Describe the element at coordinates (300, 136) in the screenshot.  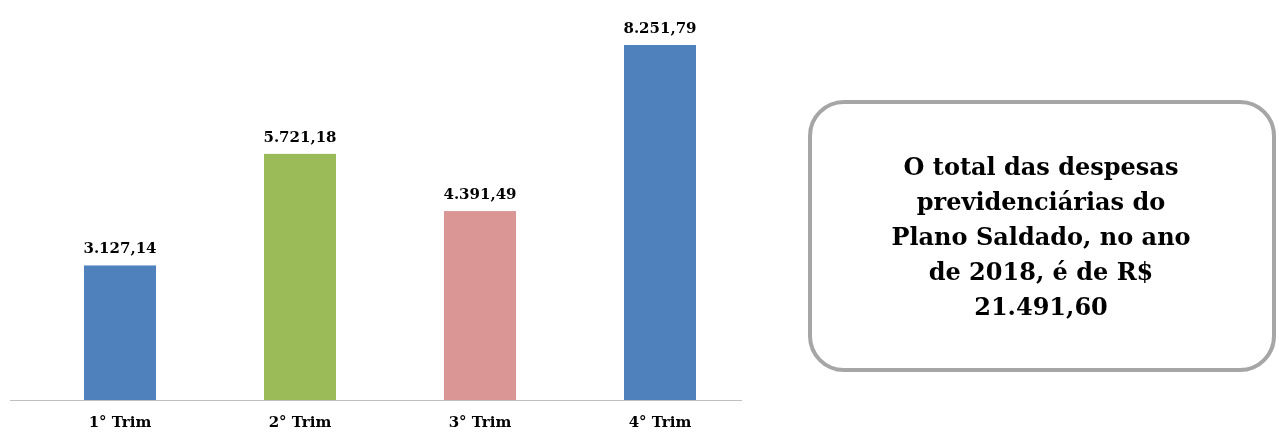
I see `data-label: 5.721,18` at that location.